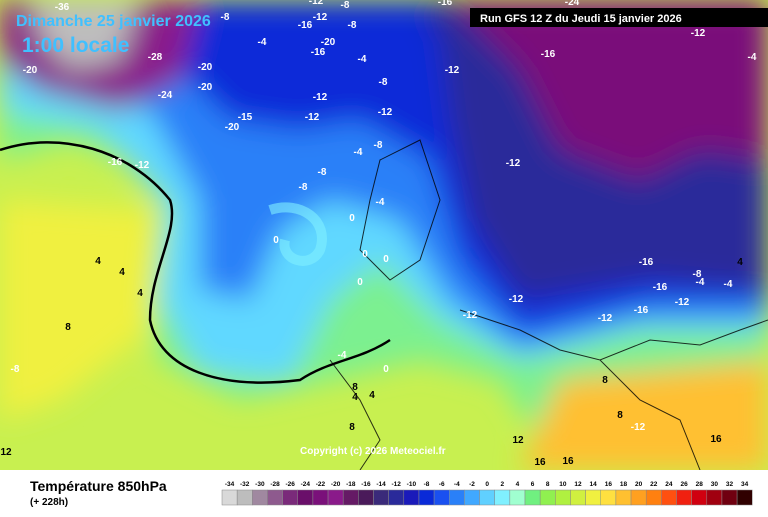 Image resolution: width=768 pixels, height=517 pixels. What do you see at coordinates (442, 484) in the screenshot?
I see `colorbar-tick-label: -6` at bounding box center [442, 484].